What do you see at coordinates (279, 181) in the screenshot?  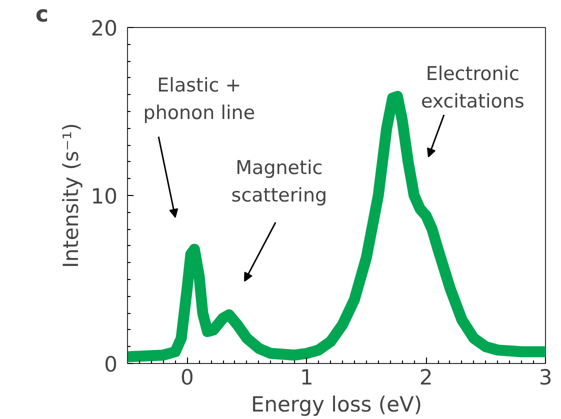 I see `annotation: Magnetic scattering` at bounding box center [279, 181].